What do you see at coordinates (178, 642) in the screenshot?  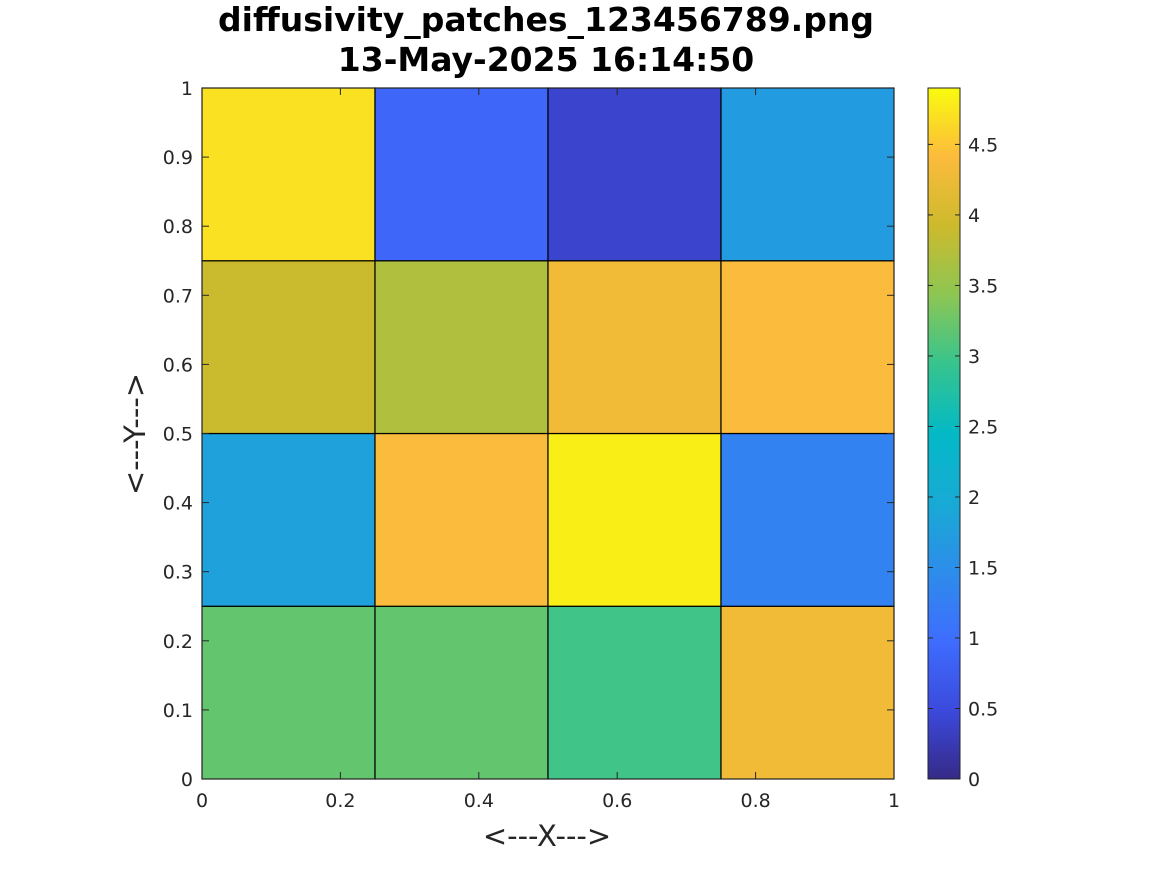 I see `y-tick-label: 0.2` at bounding box center [178, 642].